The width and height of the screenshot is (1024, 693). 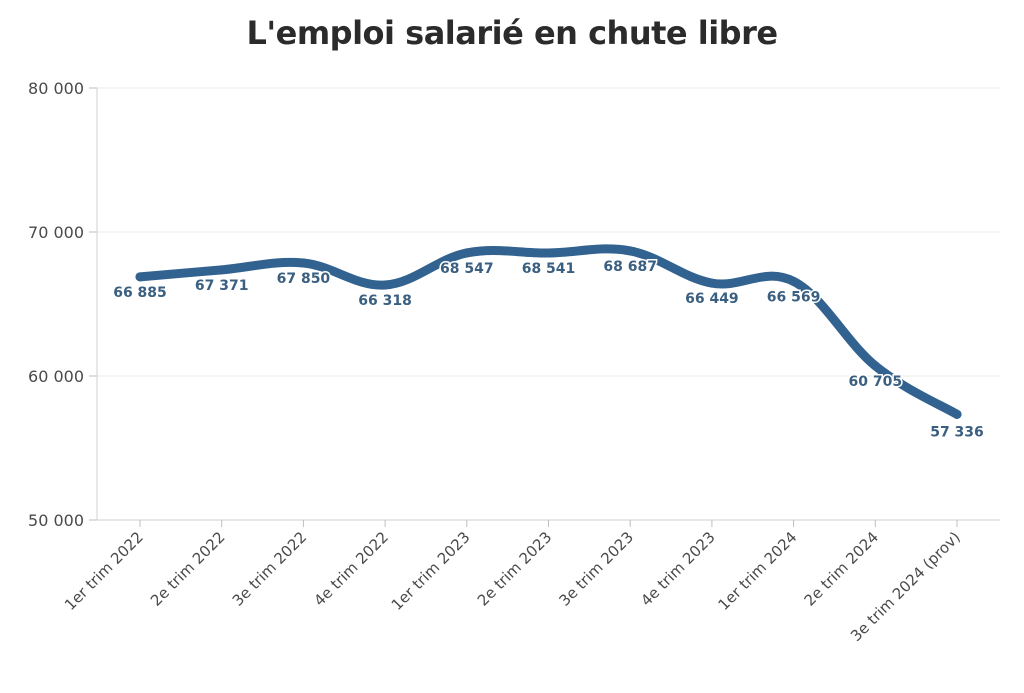 I want to click on x-tick-label: 3e trim 2022, so click(x=270, y=569).